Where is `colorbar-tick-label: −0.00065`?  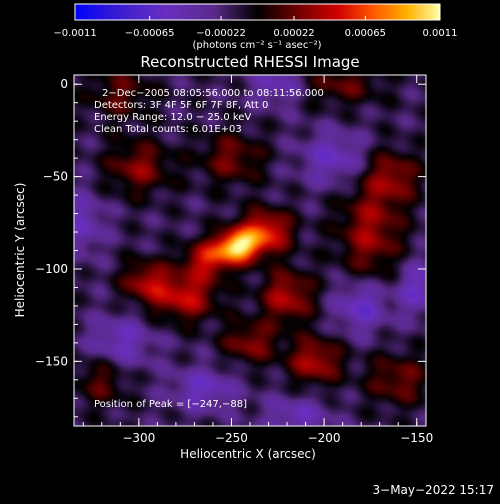 colorbar-tick-label: −0.00065 is located at coordinates (150, 33).